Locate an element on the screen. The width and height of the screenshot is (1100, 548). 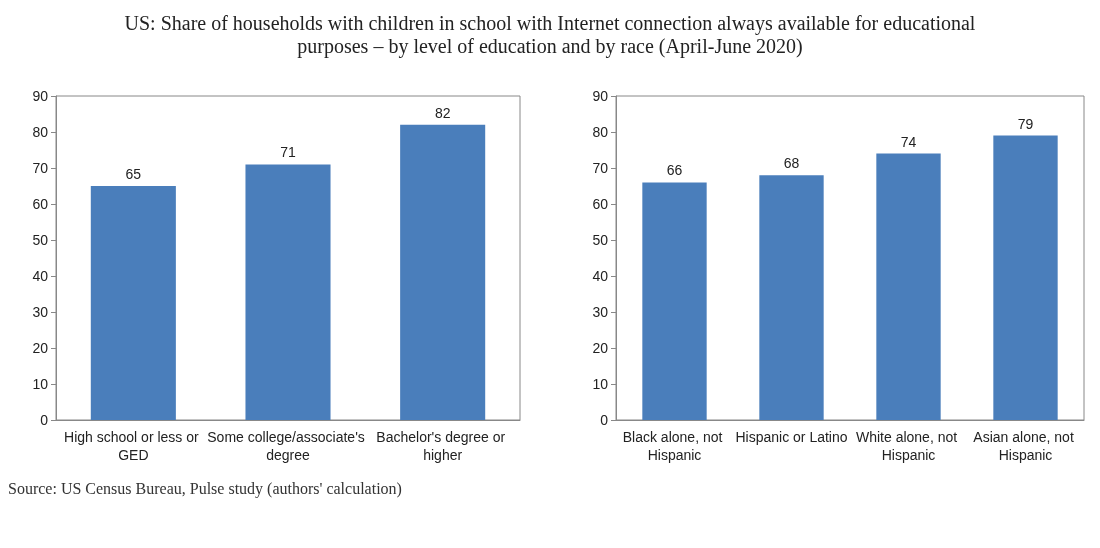
data-label: 71 is located at coordinates (288, 152).